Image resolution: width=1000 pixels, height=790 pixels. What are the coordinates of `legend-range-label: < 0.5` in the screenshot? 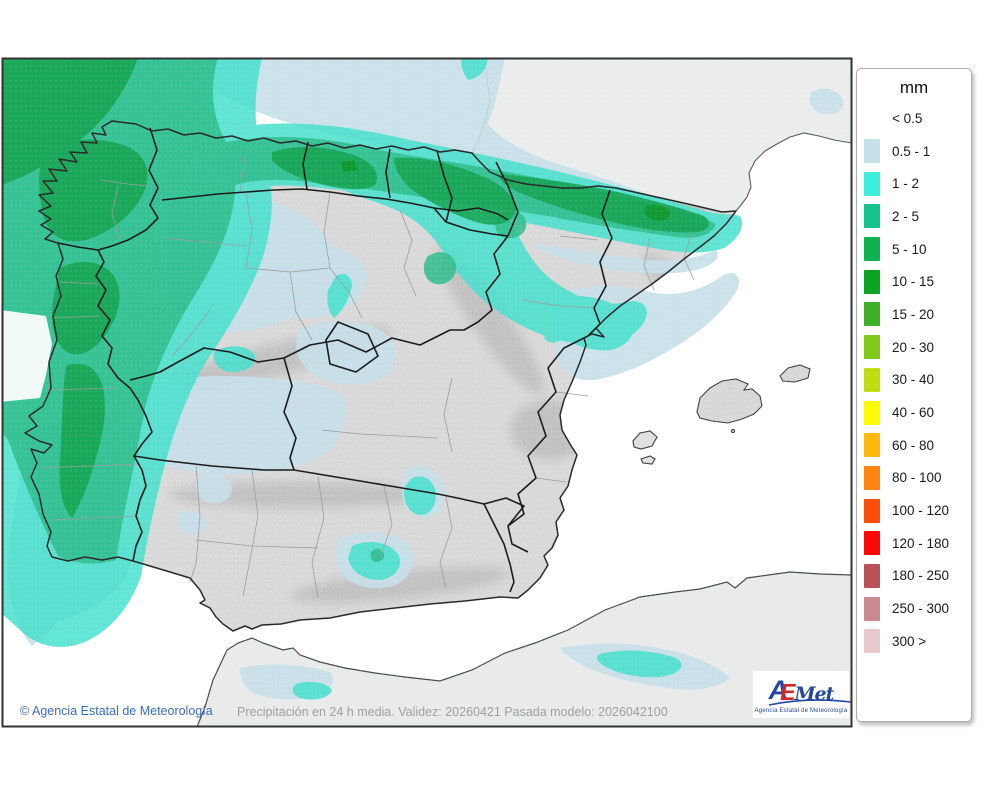 It's located at (907, 118).